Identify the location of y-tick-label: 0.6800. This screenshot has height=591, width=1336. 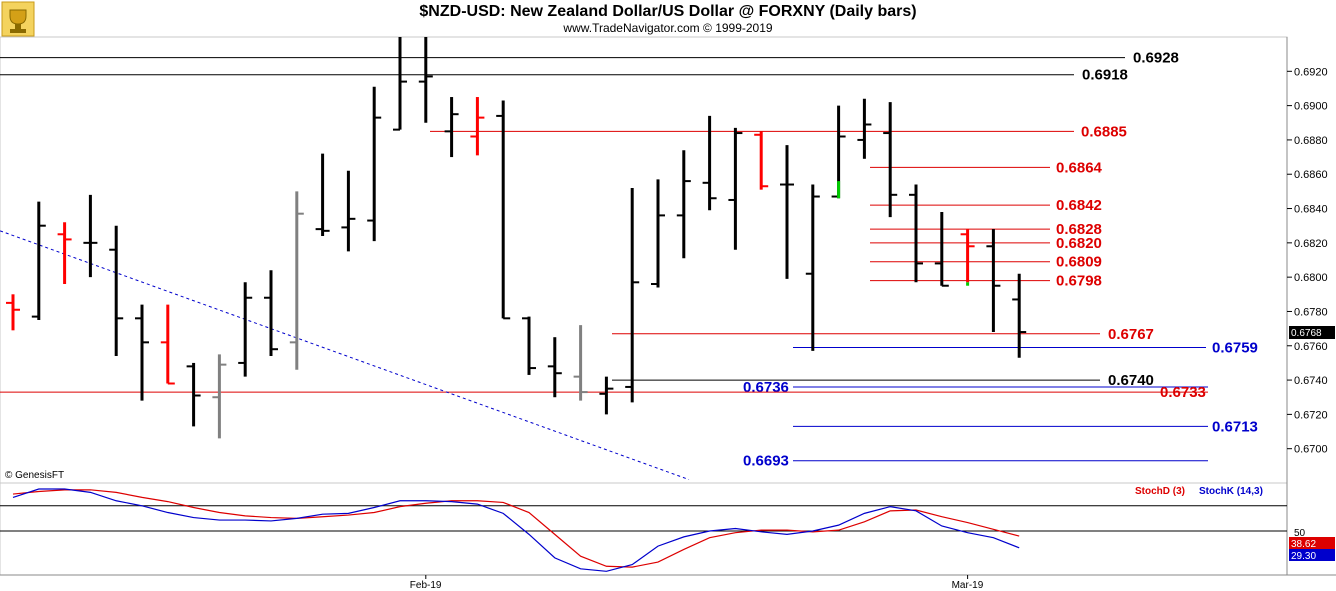
(1311, 278).